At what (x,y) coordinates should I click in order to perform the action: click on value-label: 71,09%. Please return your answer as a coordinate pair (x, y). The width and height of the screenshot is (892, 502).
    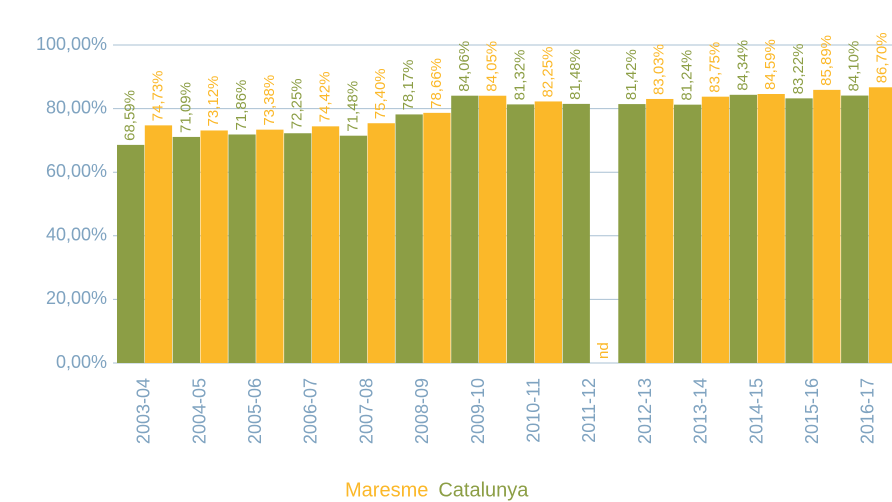
    Looking at the image, I should click on (185, 107).